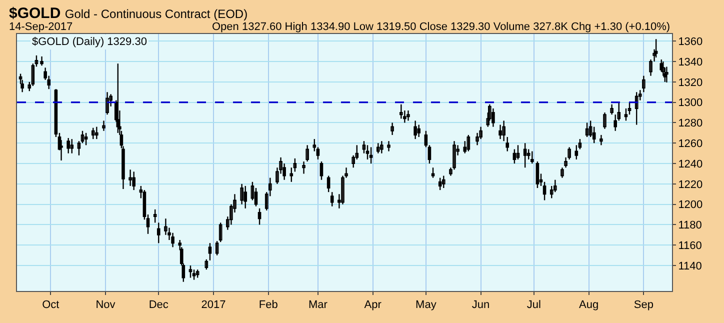 Image resolution: width=724 pixels, height=323 pixels. I want to click on y-tick-label: 1240, so click(690, 164).